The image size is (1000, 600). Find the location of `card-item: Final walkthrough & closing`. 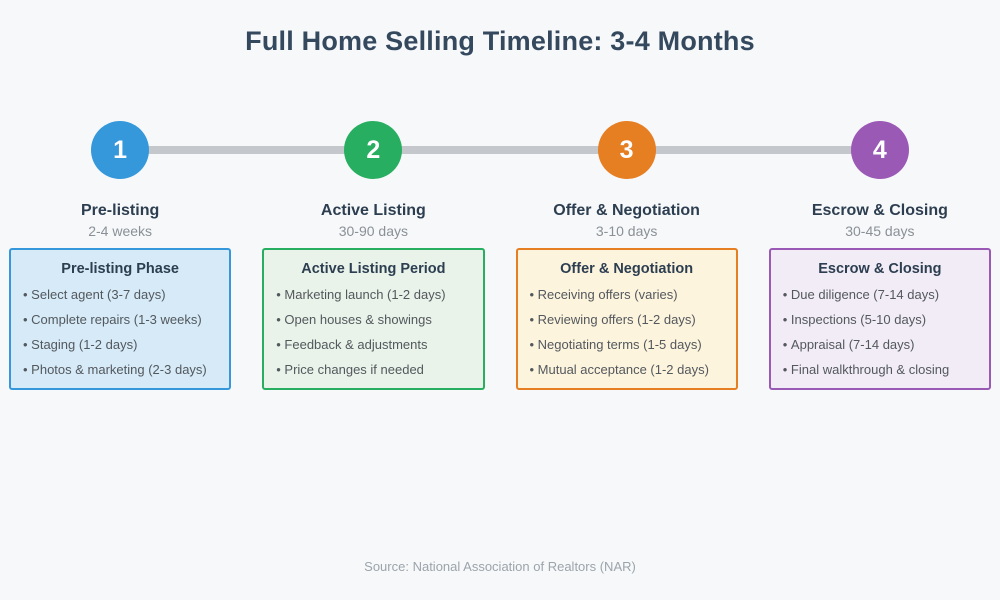

card-item: Final walkthrough & closing is located at coordinates (880, 370).